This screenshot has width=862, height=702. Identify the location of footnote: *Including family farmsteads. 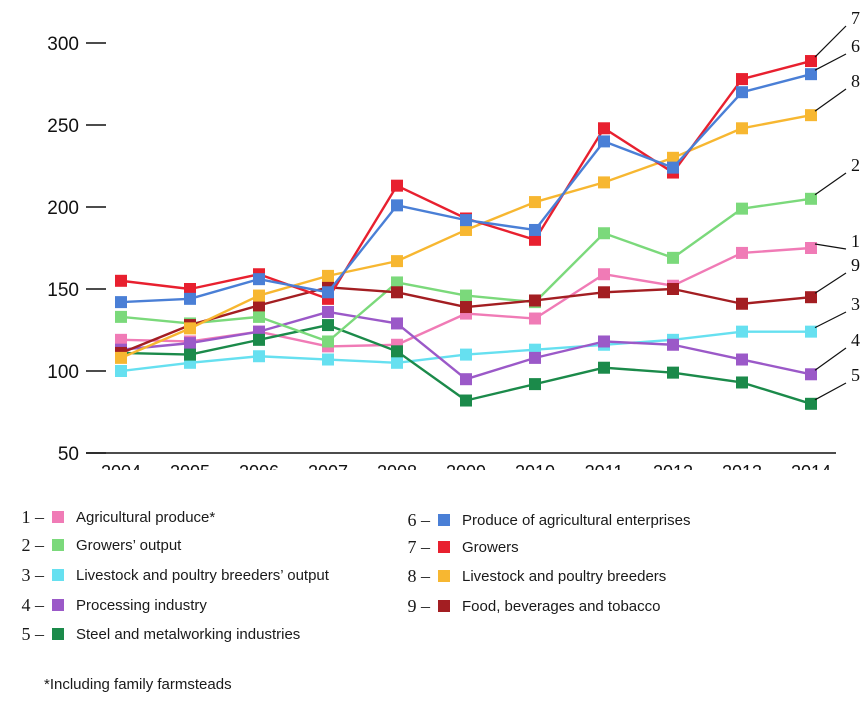
(138, 684).